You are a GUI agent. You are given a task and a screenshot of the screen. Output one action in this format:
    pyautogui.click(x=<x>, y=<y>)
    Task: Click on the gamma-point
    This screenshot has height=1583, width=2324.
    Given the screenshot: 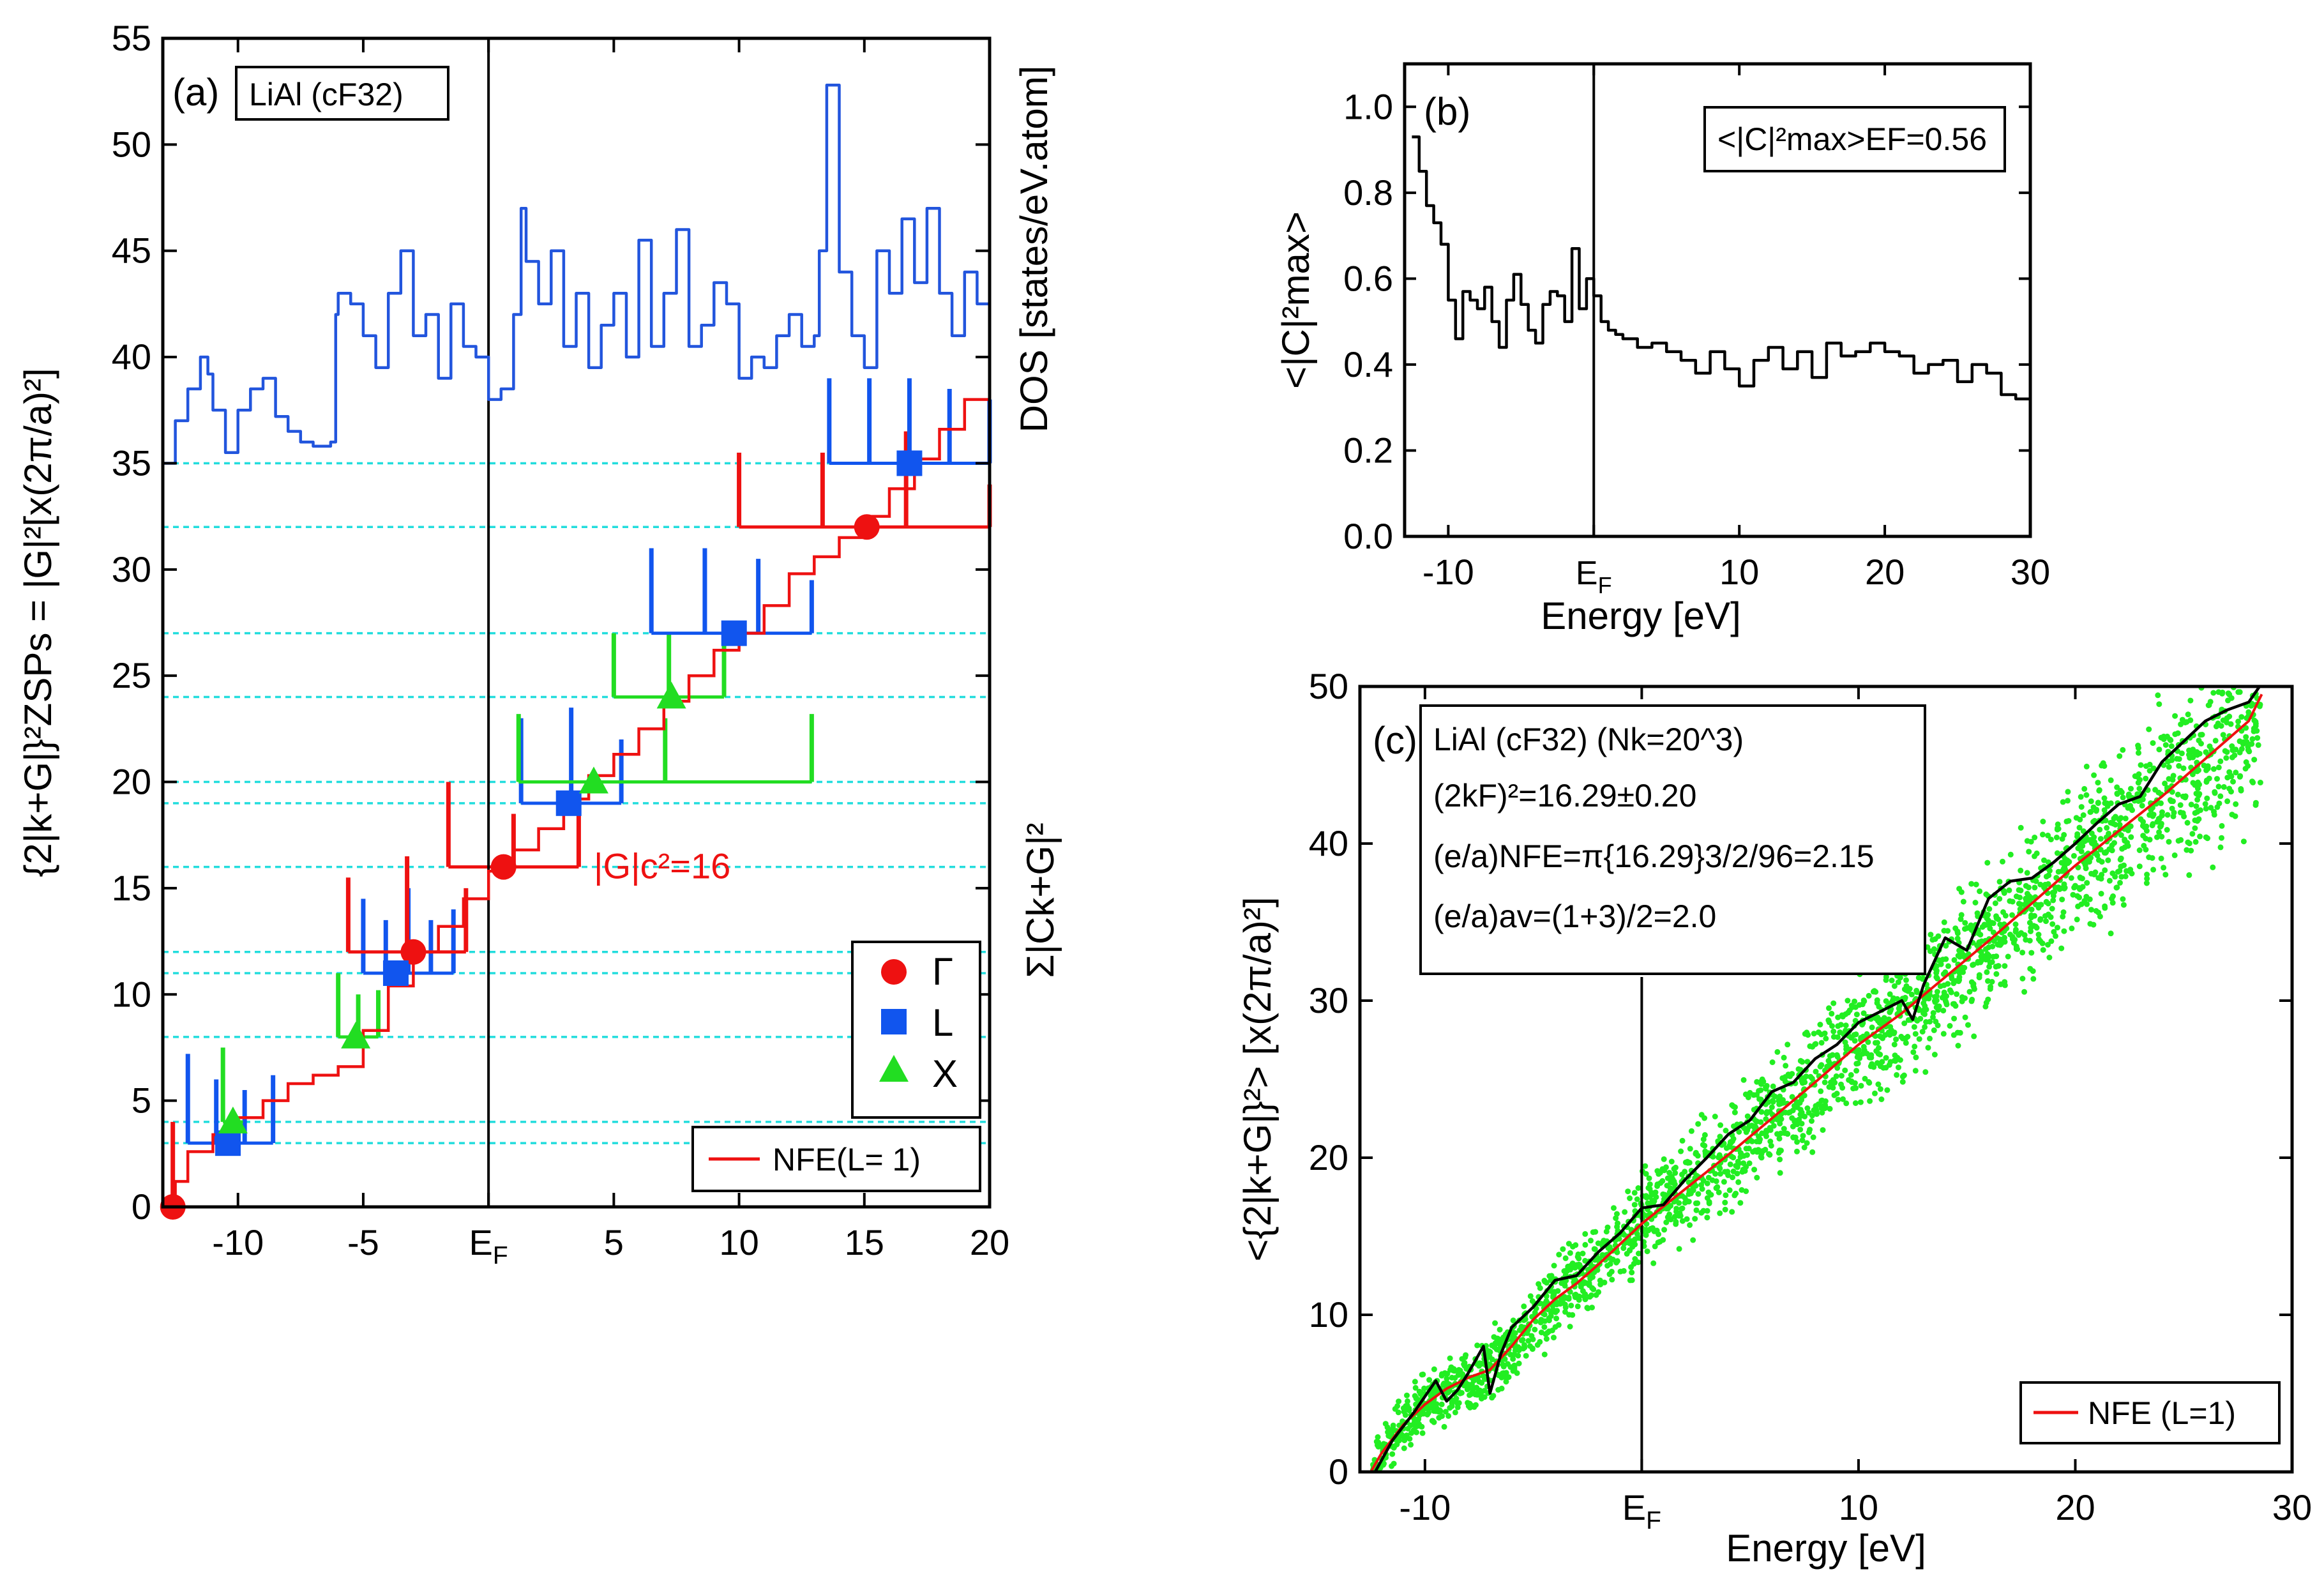 What is the action you would take?
    pyautogui.click(x=413, y=952)
    